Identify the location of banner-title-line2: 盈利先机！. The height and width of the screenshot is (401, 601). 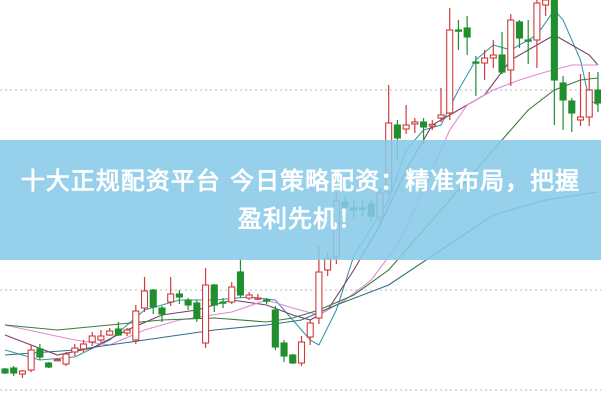
(300, 219).